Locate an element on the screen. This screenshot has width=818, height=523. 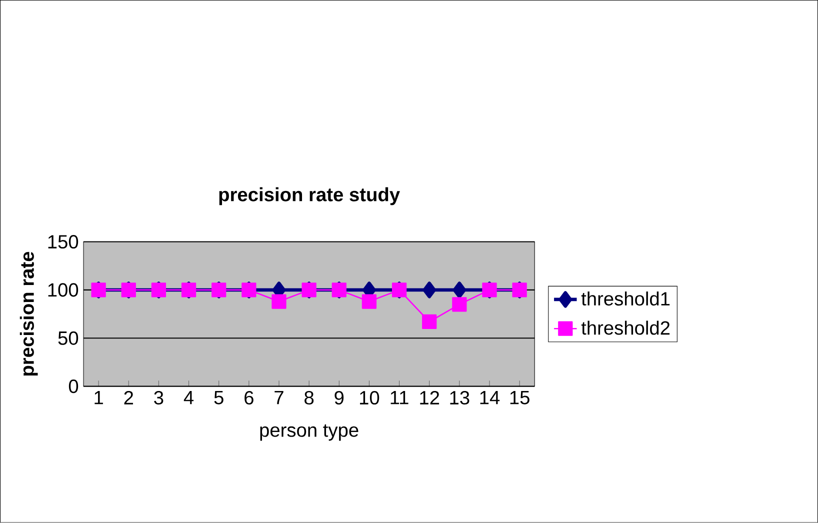
x-tick-label: 14 is located at coordinates (490, 397).